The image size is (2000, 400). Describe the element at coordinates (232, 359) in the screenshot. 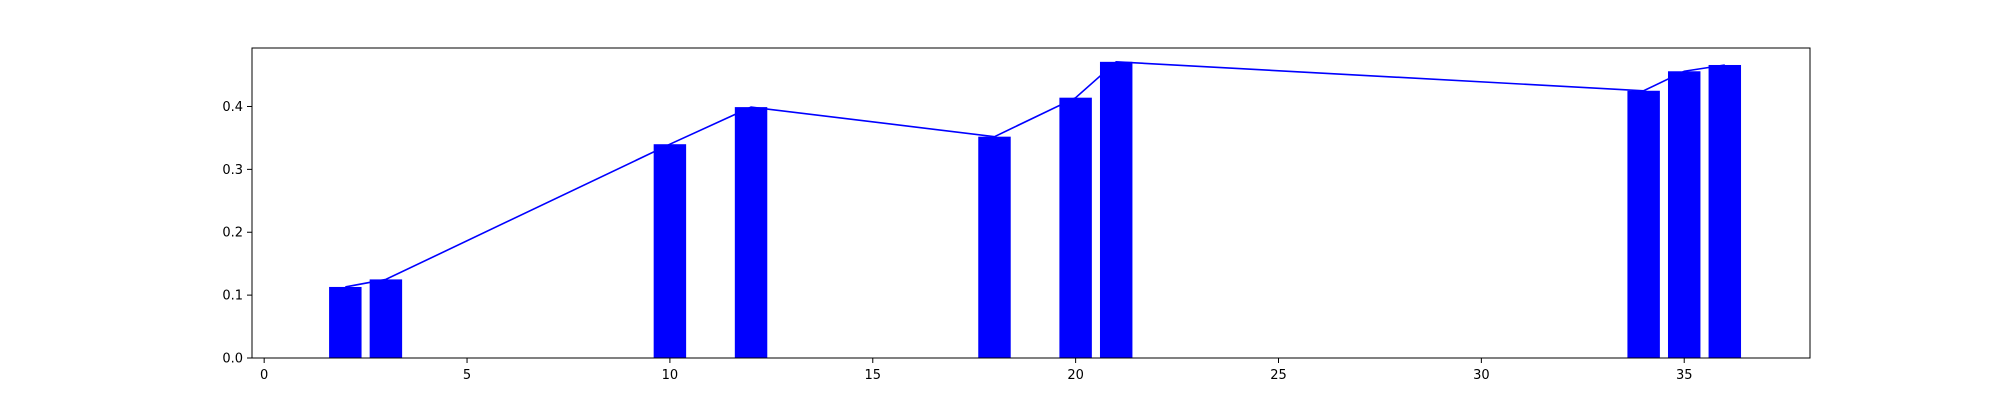

I see `y-tick-label: 0.0` at that location.